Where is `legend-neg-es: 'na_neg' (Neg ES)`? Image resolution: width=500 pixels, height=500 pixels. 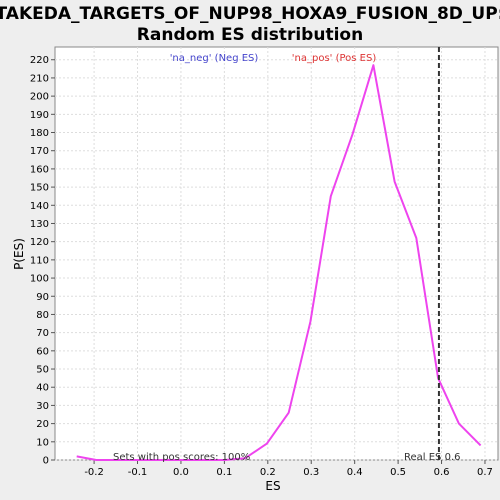
legend-neg-es: 'na_neg' (Neg ES) is located at coordinates (214, 58).